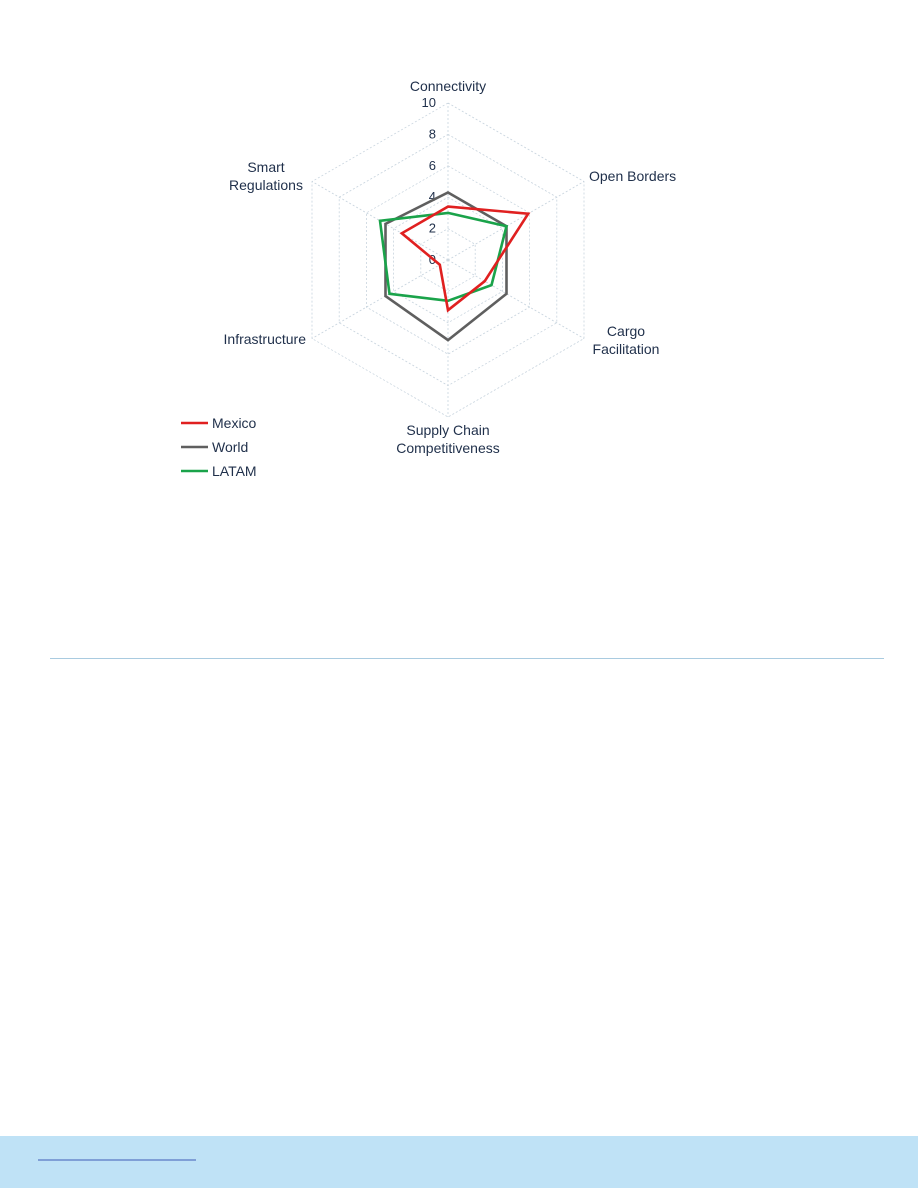  Describe the element at coordinates (432, 196) in the screenshot. I see `tick-label: 4` at that location.